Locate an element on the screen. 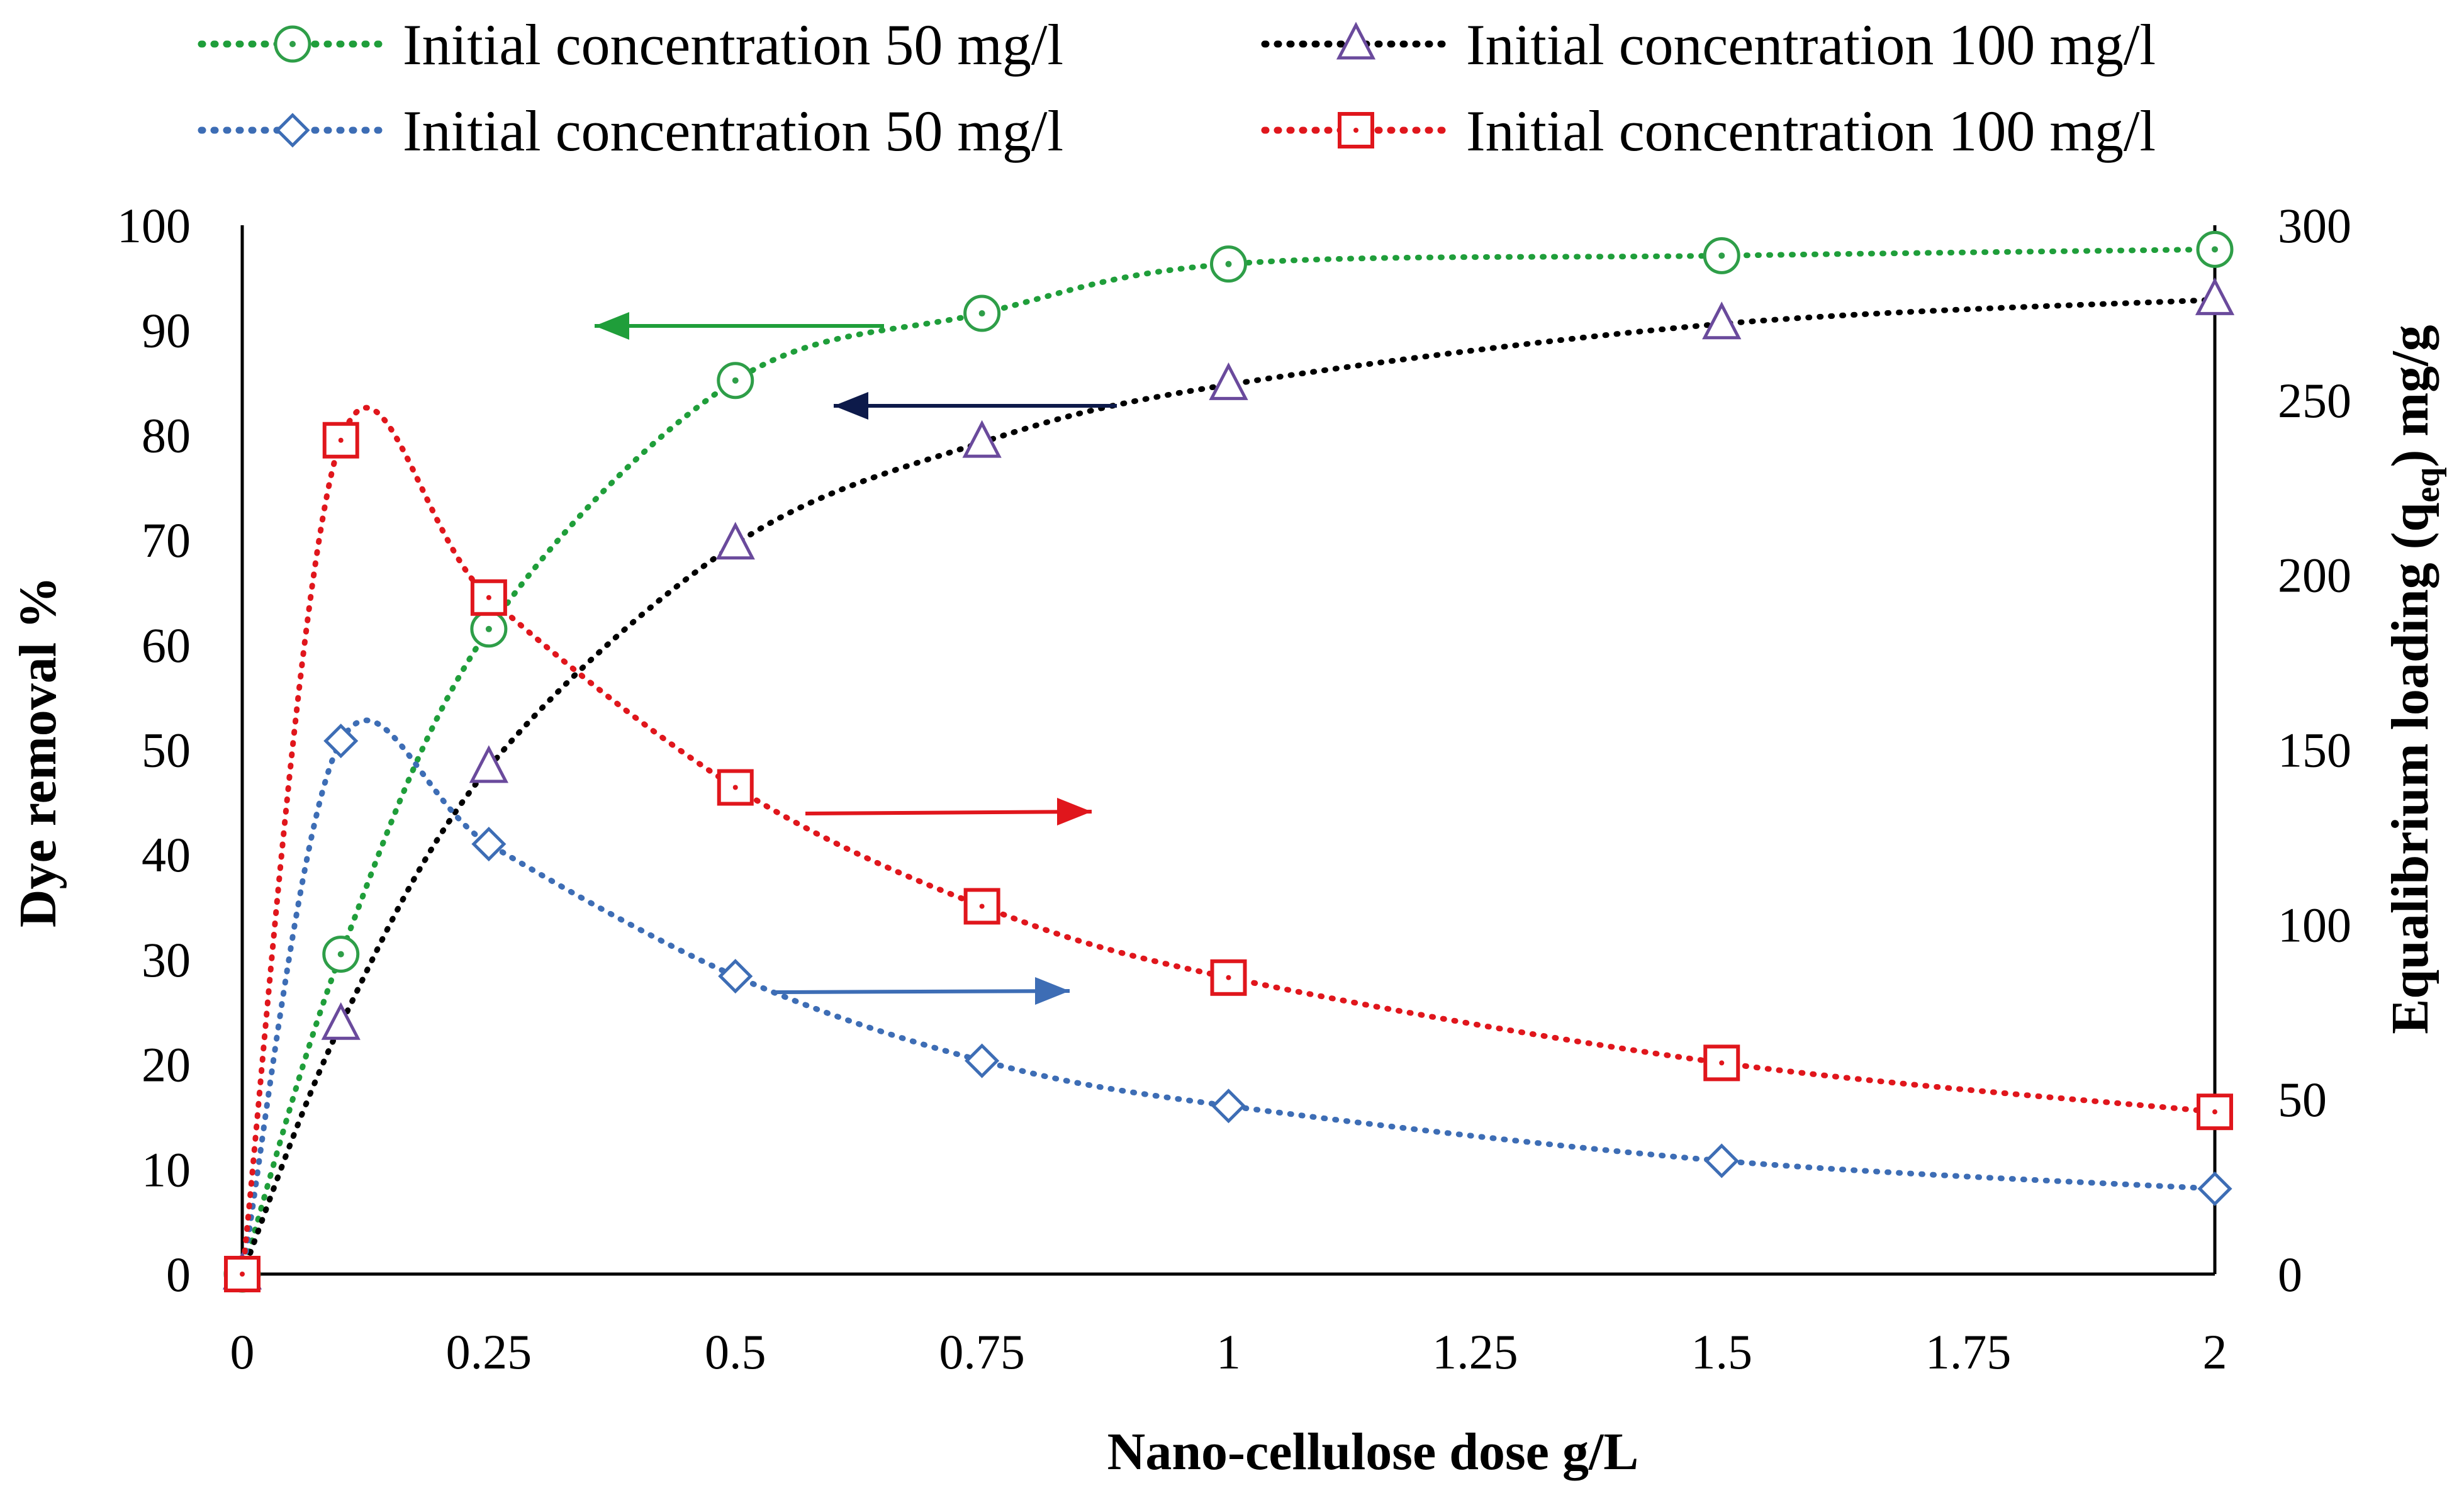  x-tick-label: 0.5 is located at coordinates (735, 1351).